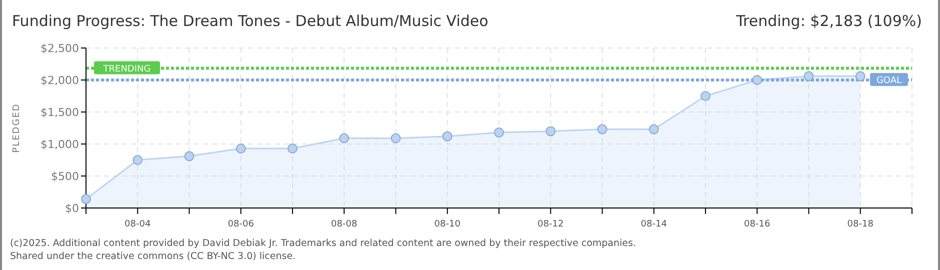 The width and height of the screenshot is (940, 270). What do you see at coordinates (889, 81) in the screenshot?
I see `ref-line-label: GOAL` at bounding box center [889, 81].